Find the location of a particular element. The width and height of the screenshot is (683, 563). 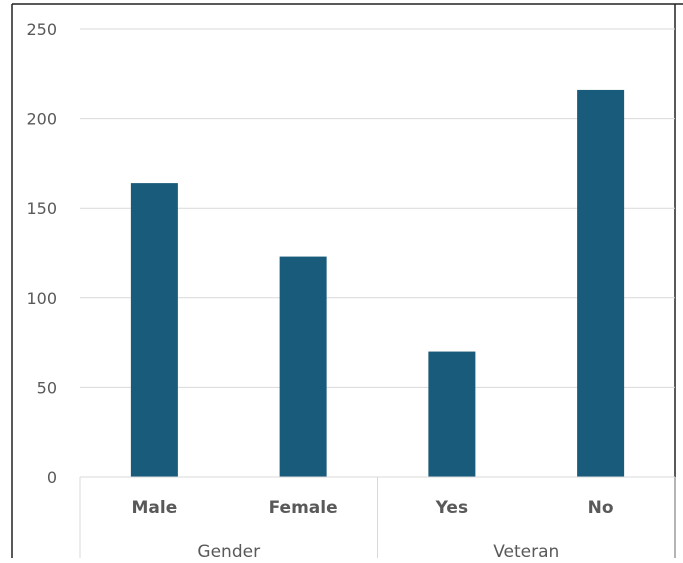

y-tick-label: 150 is located at coordinates (41, 208).